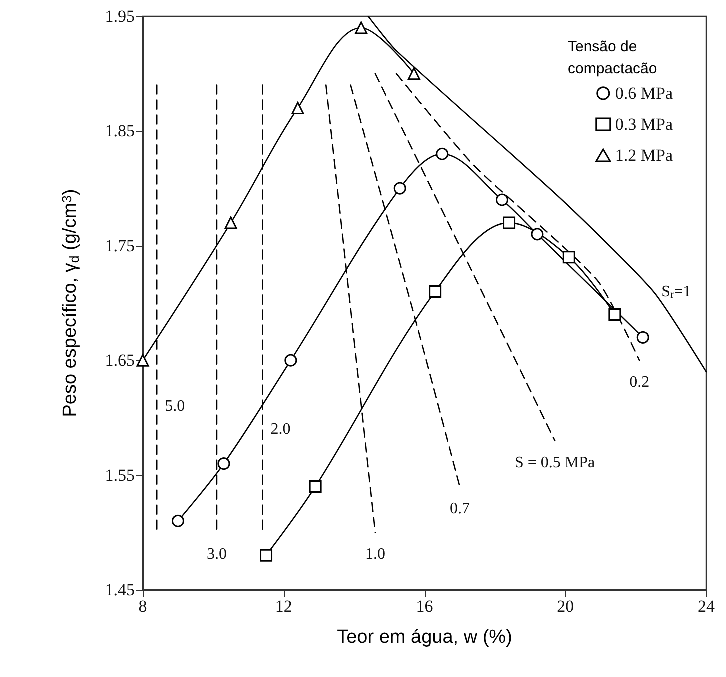 This screenshot has height=677, width=726. What do you see at coordinates (120, 475) in the screenshot?
I see `y-tick-label: 1.55` at bounding box center [120, 475].